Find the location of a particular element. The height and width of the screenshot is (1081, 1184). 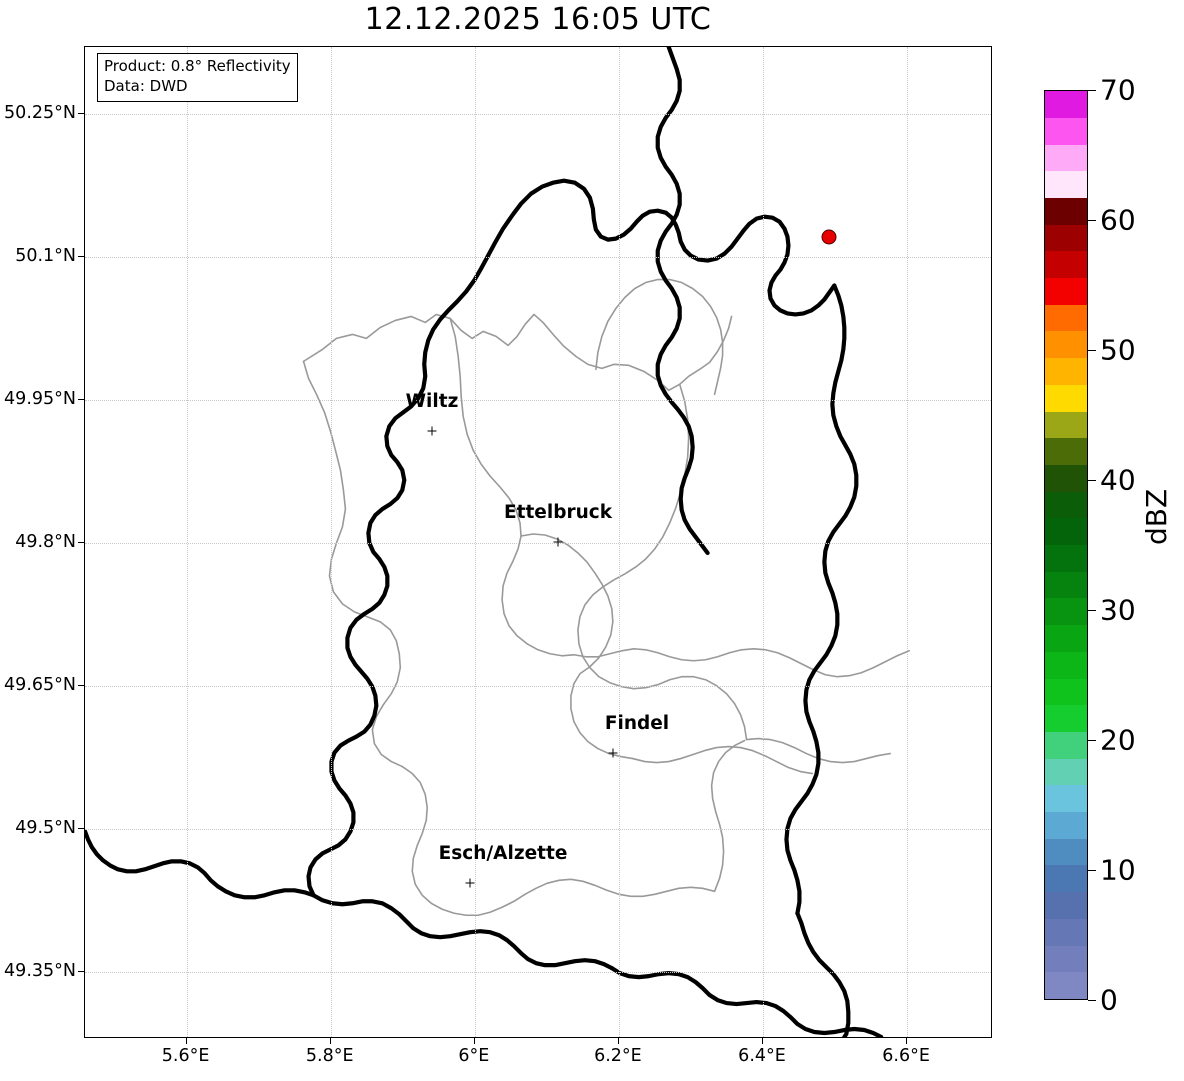

axis-label-lon-6.4: 6.4°E is located at coordinates (762, 1056).